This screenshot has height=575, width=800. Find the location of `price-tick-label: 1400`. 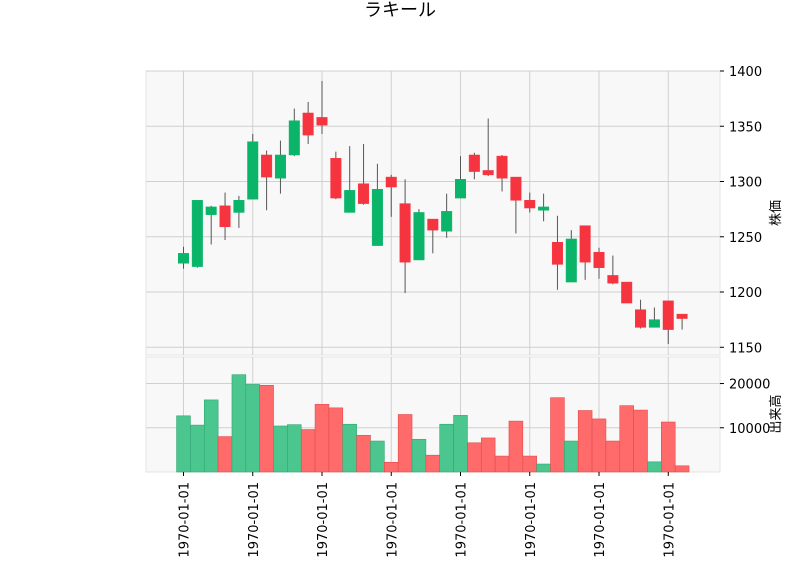

price-tick-label: 1400 is located at coordinates (745, 72).